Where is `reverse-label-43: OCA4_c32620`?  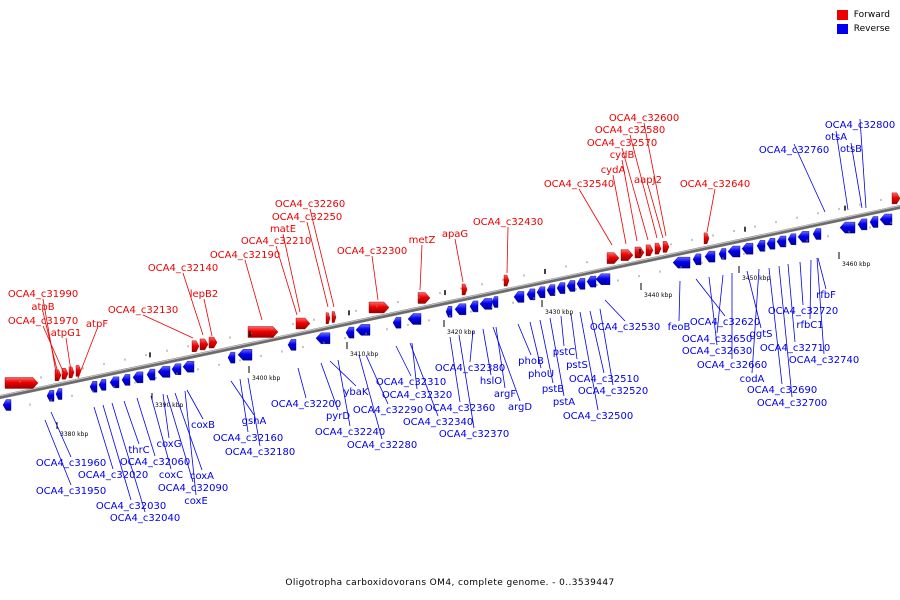 reverse-label-43: OCA4_c32620 is located at coordinates (725, 322).